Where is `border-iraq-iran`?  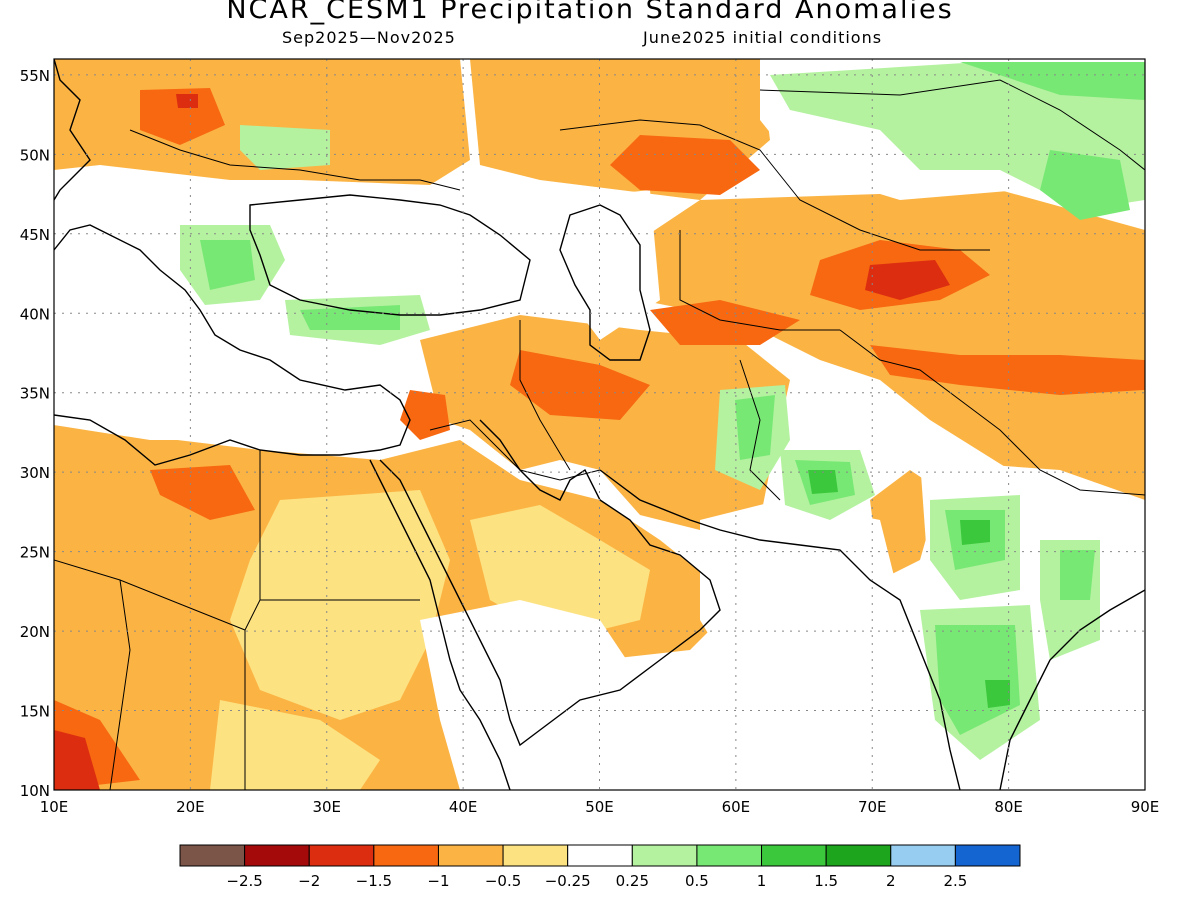
border-iraq-iran is located at coordinates (545, 395).